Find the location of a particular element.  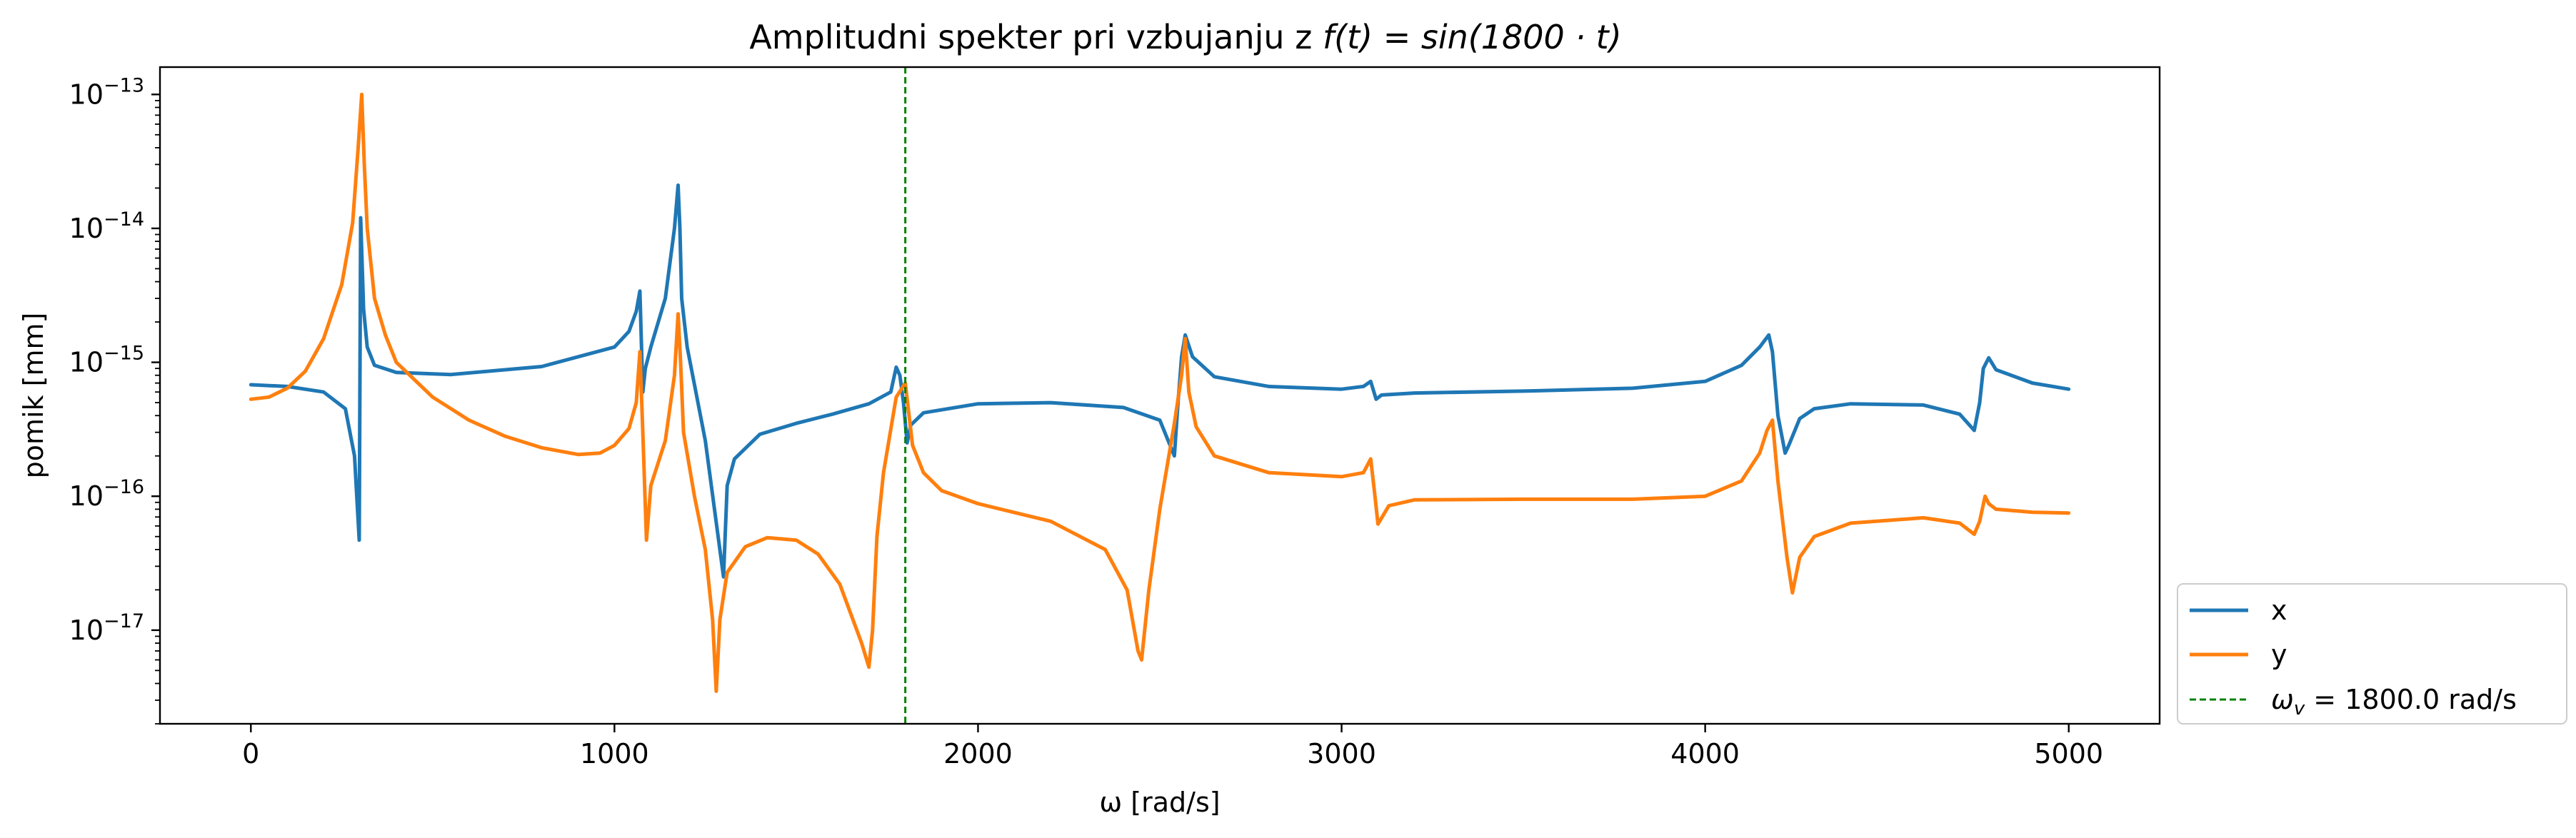

y-tick-label: 10−17 is located at coordinates (106, 628).